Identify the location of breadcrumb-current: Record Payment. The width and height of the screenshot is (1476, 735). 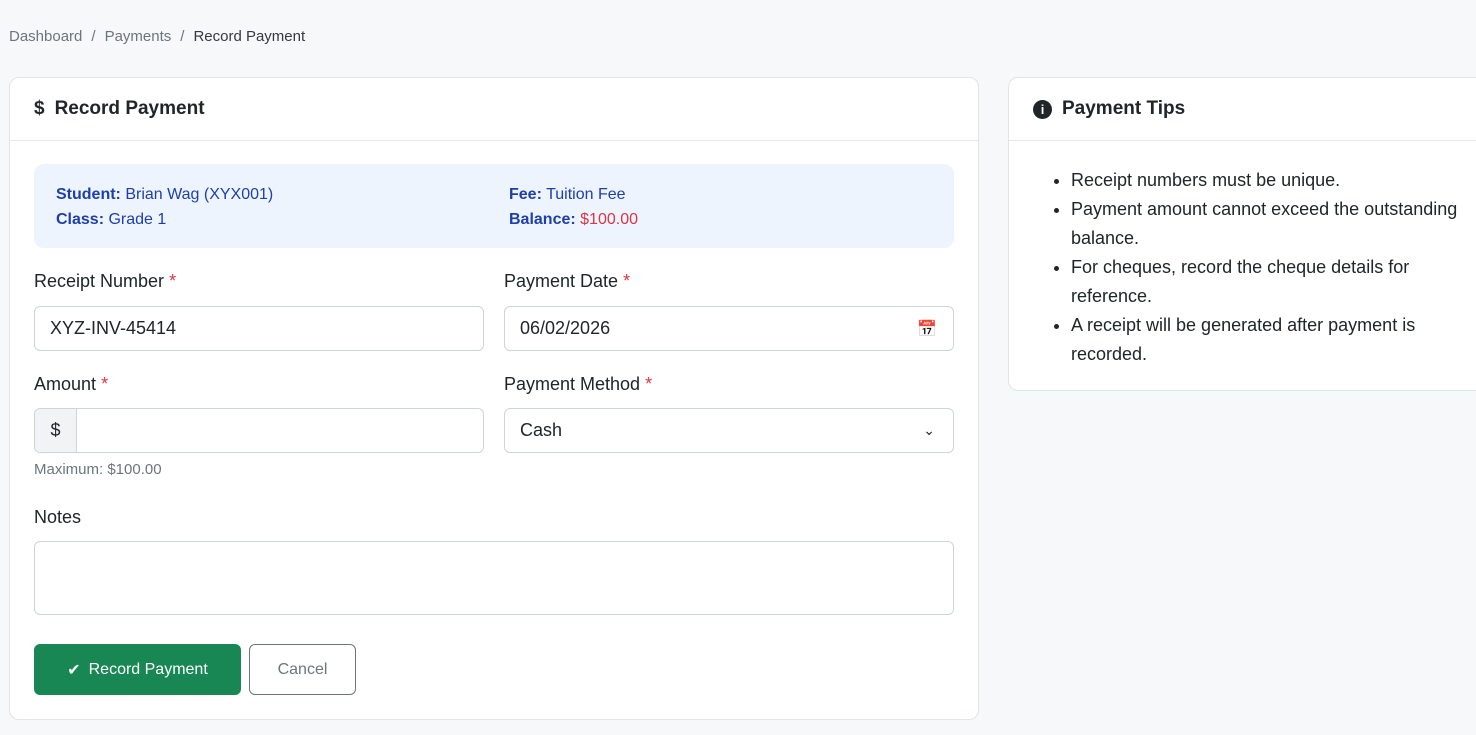
(249, 36).